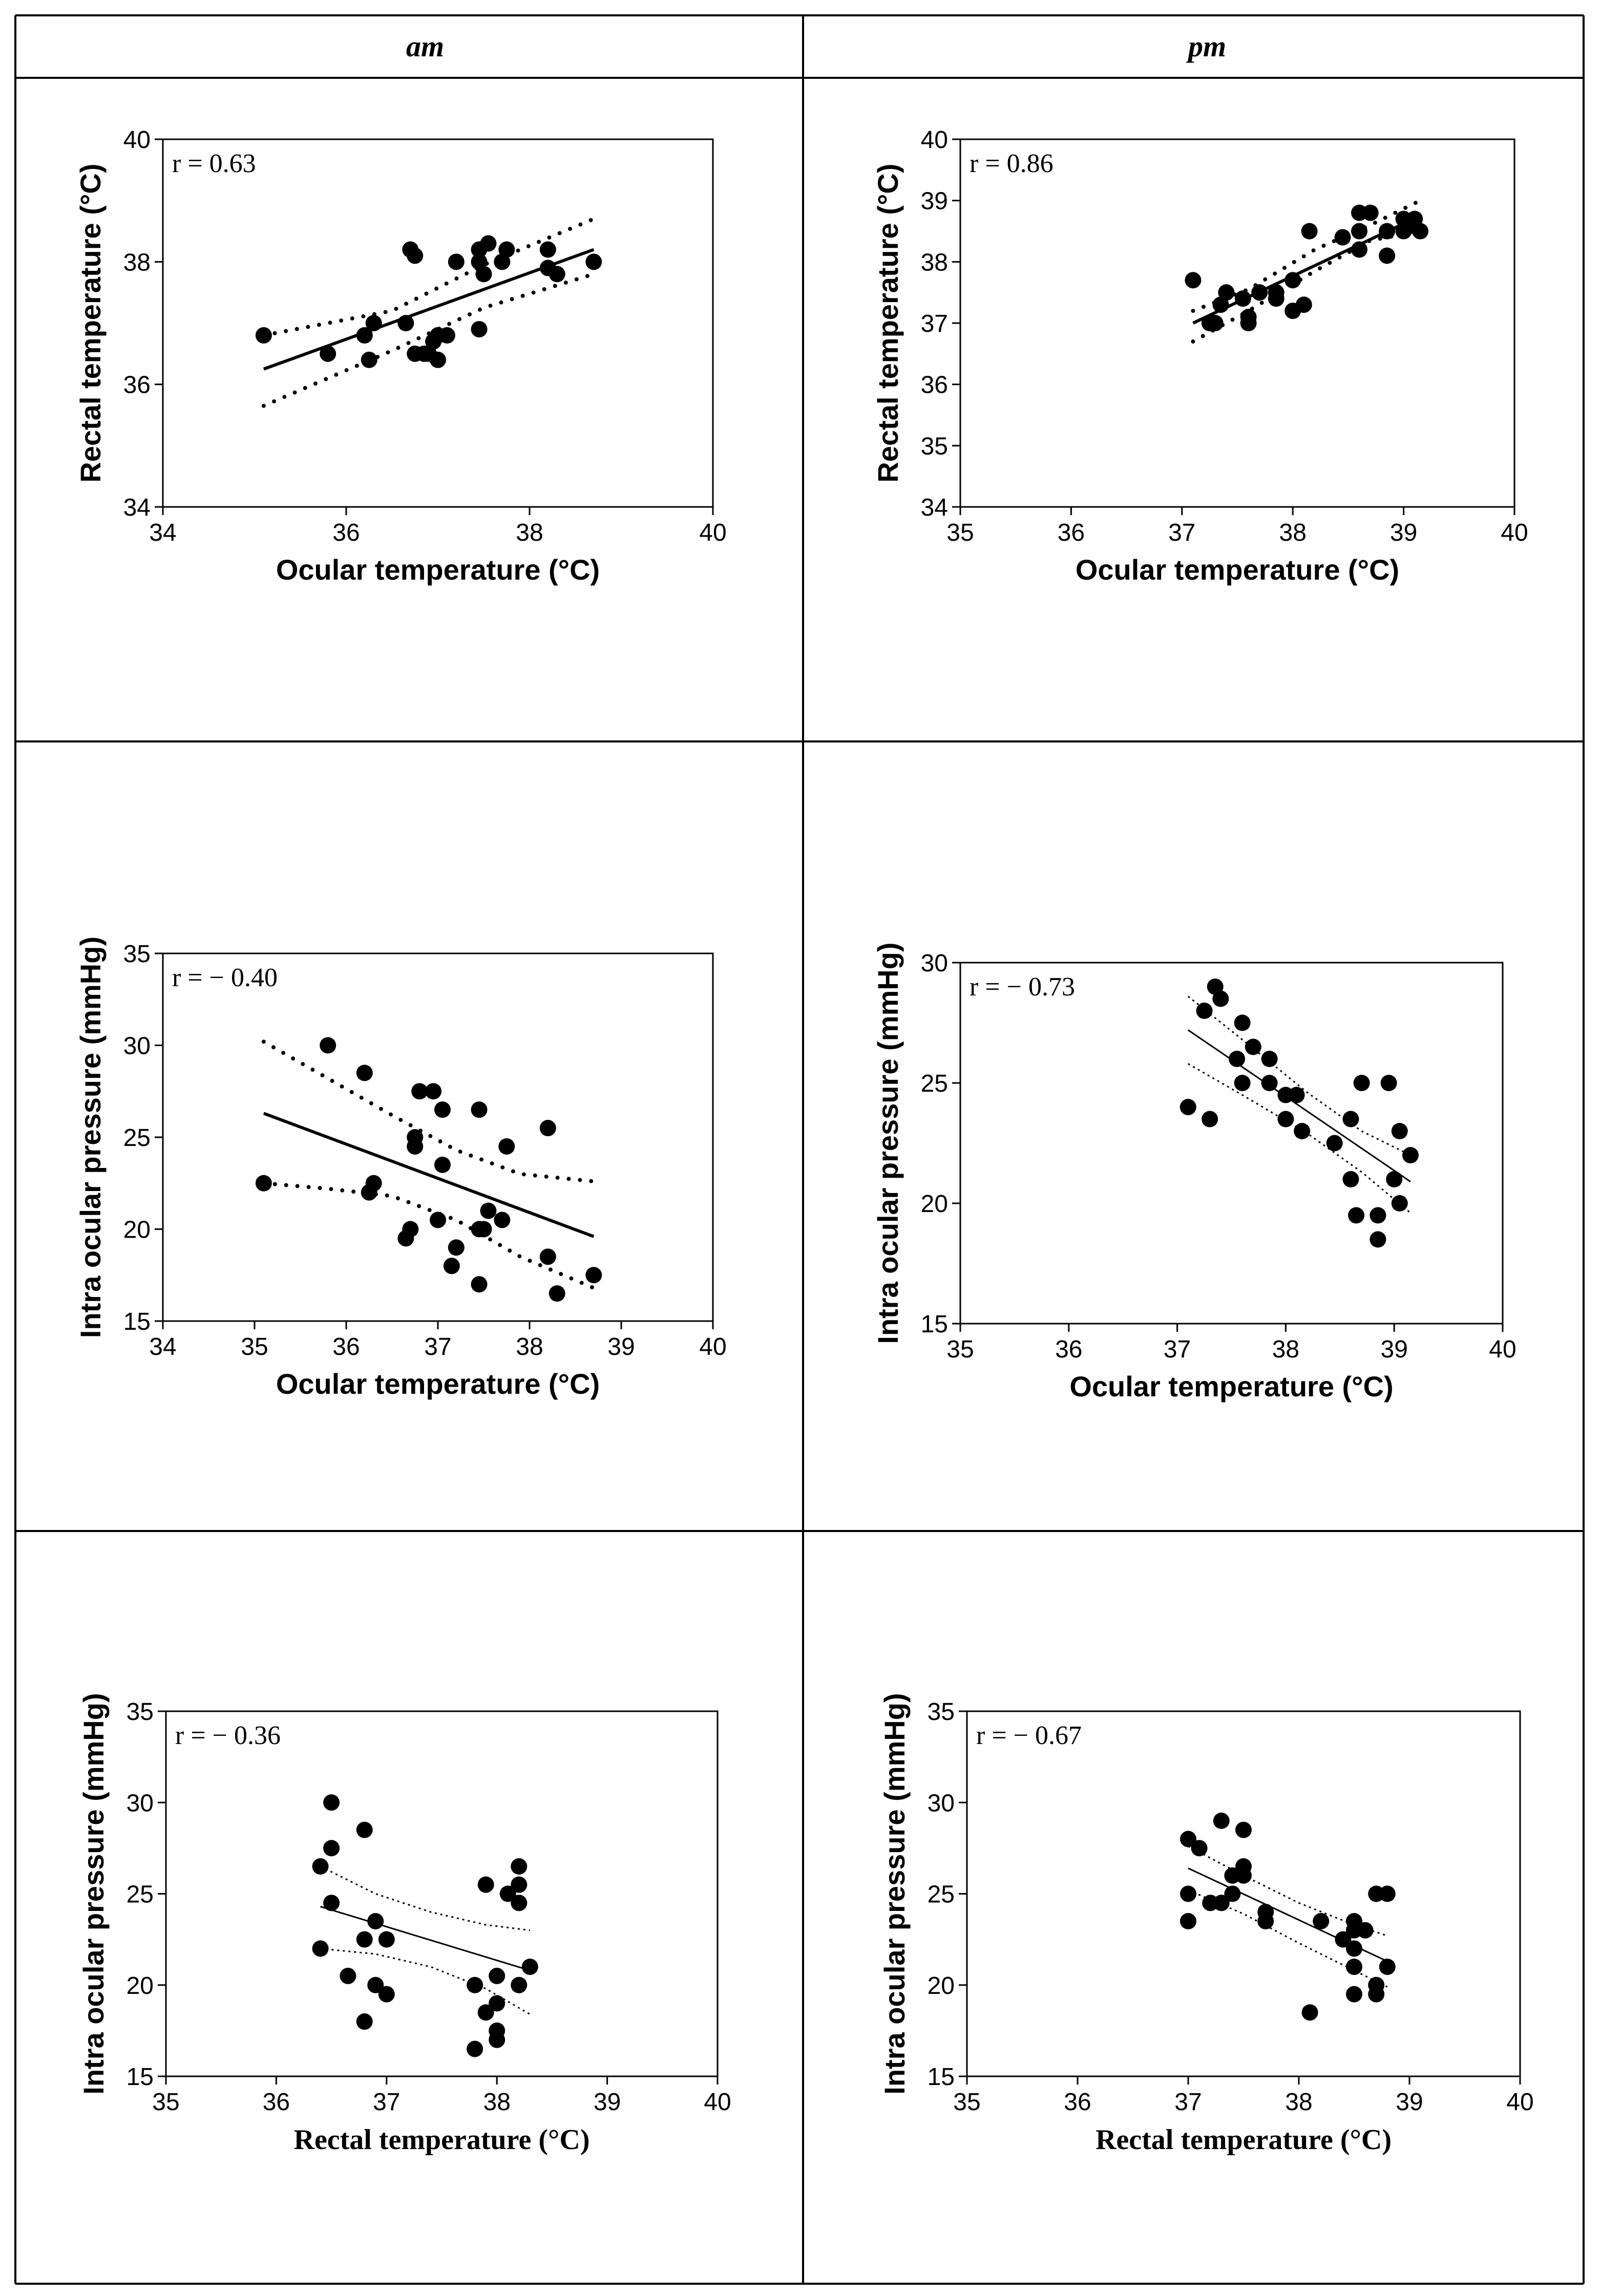  What do you see at coordinates (1029, 1736) in the screenshot?
I see `r-annotation: r = − 0.67` at bounding box center [1029, 1736].